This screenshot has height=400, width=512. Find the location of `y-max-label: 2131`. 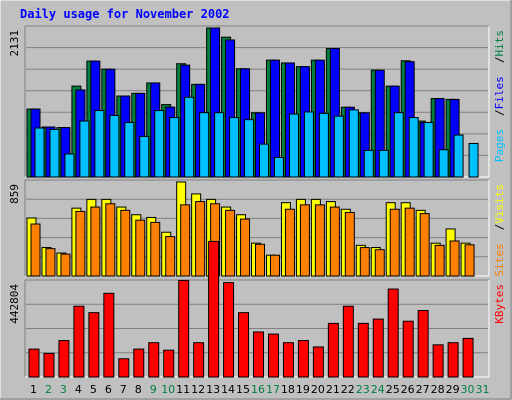

y-max-label: 2131 is located at coordinates (14, 43).